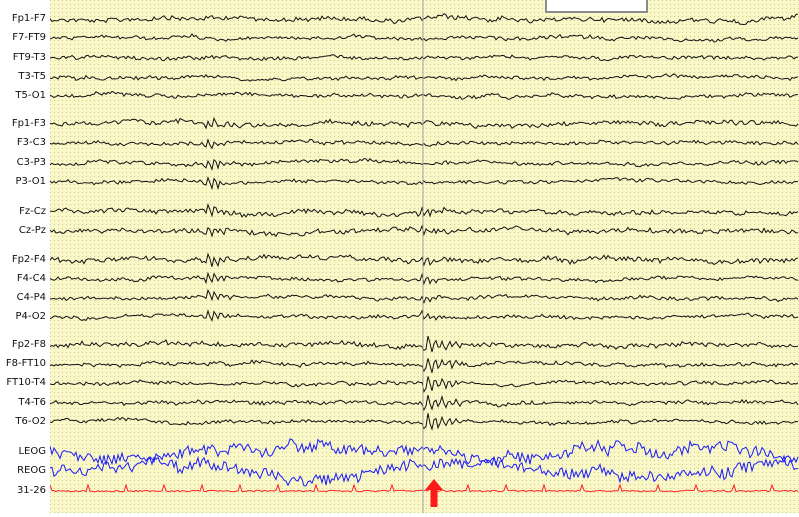 The height and width of the screenshot is (517, 799). I want to click on channel-label-ft10-t4: FT10-T4, so click(26, 382).